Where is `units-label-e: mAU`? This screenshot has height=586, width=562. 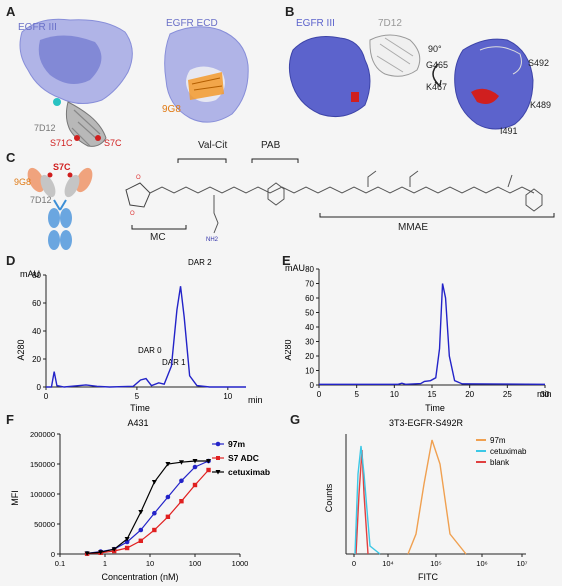
units-label-e: mAU is located at coordinates (295, 268).